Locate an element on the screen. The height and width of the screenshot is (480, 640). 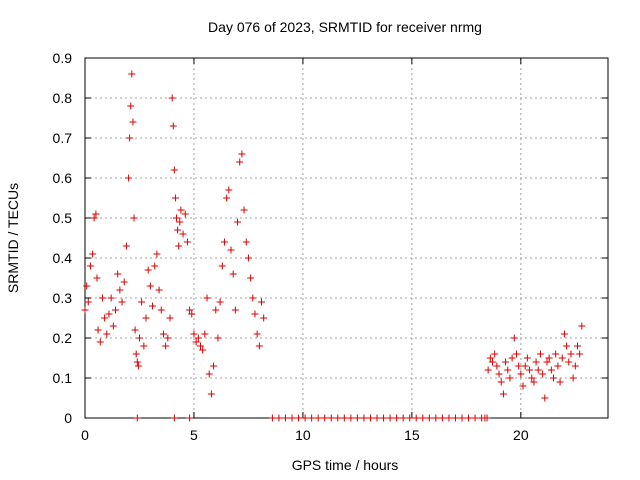
y-tick-label: 0.7 is located at coordinates (63, 138).